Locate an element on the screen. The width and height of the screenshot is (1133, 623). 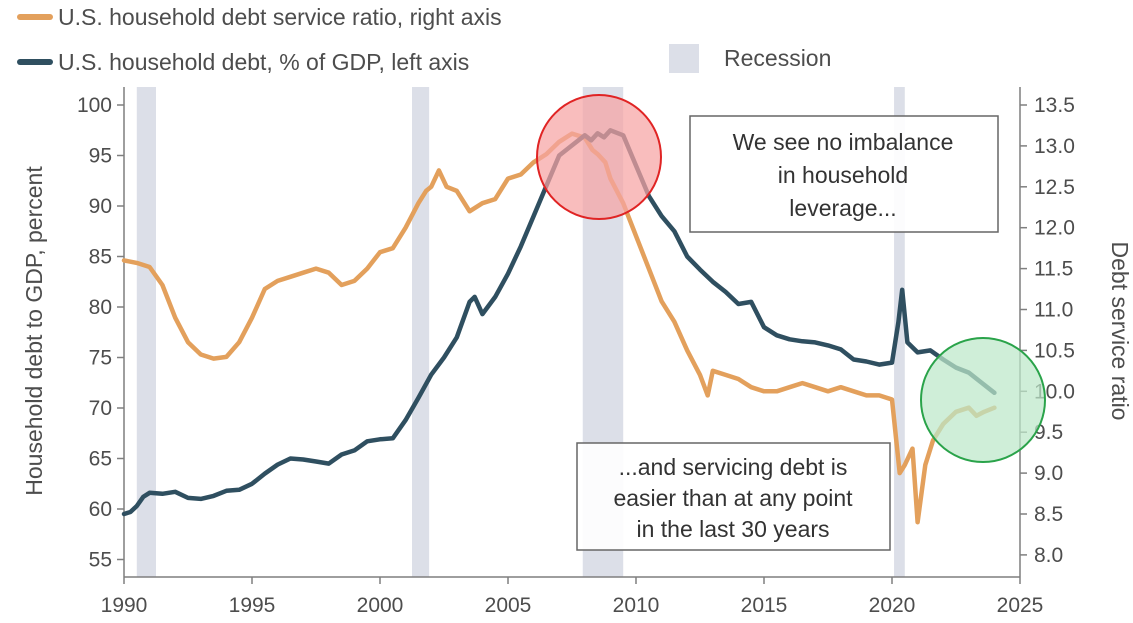
right-tick-label: 8.5 is located at coordinates (1048, 514).